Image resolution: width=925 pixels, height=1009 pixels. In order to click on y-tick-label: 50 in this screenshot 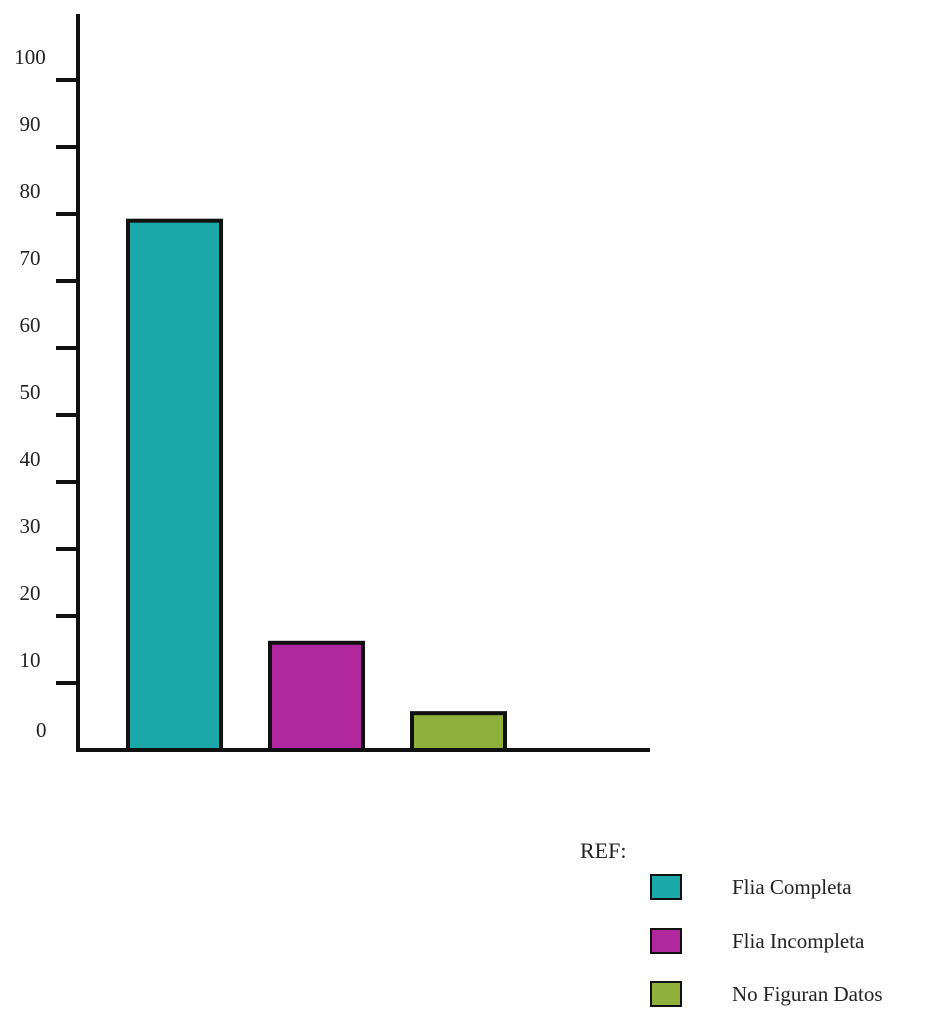, I will do `click(30, 392)`.